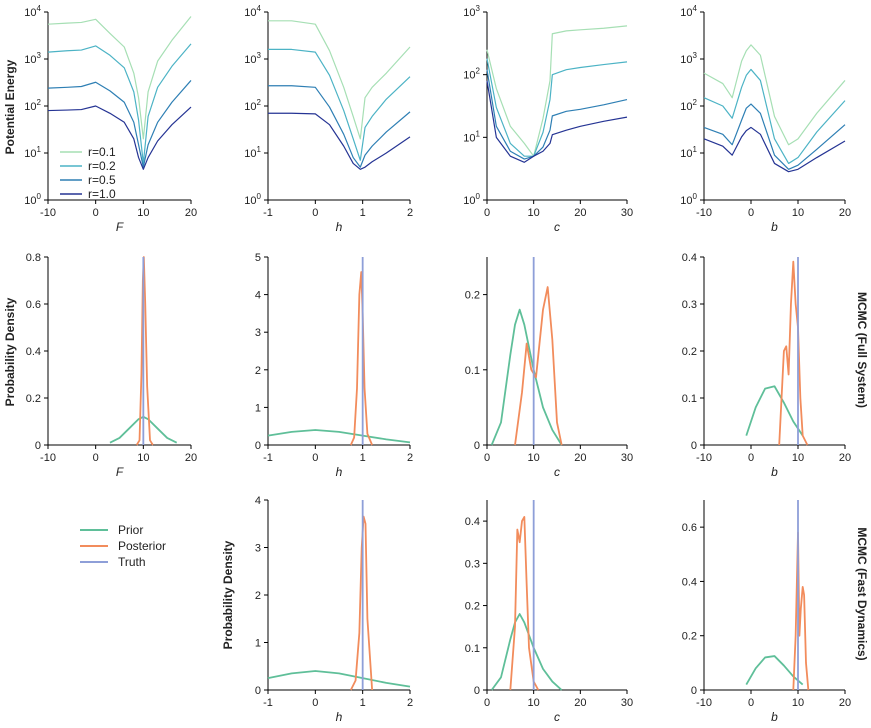  Describe the element at coordinates (258, 258) in the screenshot. I see `y-tick-label: 5` at that location.